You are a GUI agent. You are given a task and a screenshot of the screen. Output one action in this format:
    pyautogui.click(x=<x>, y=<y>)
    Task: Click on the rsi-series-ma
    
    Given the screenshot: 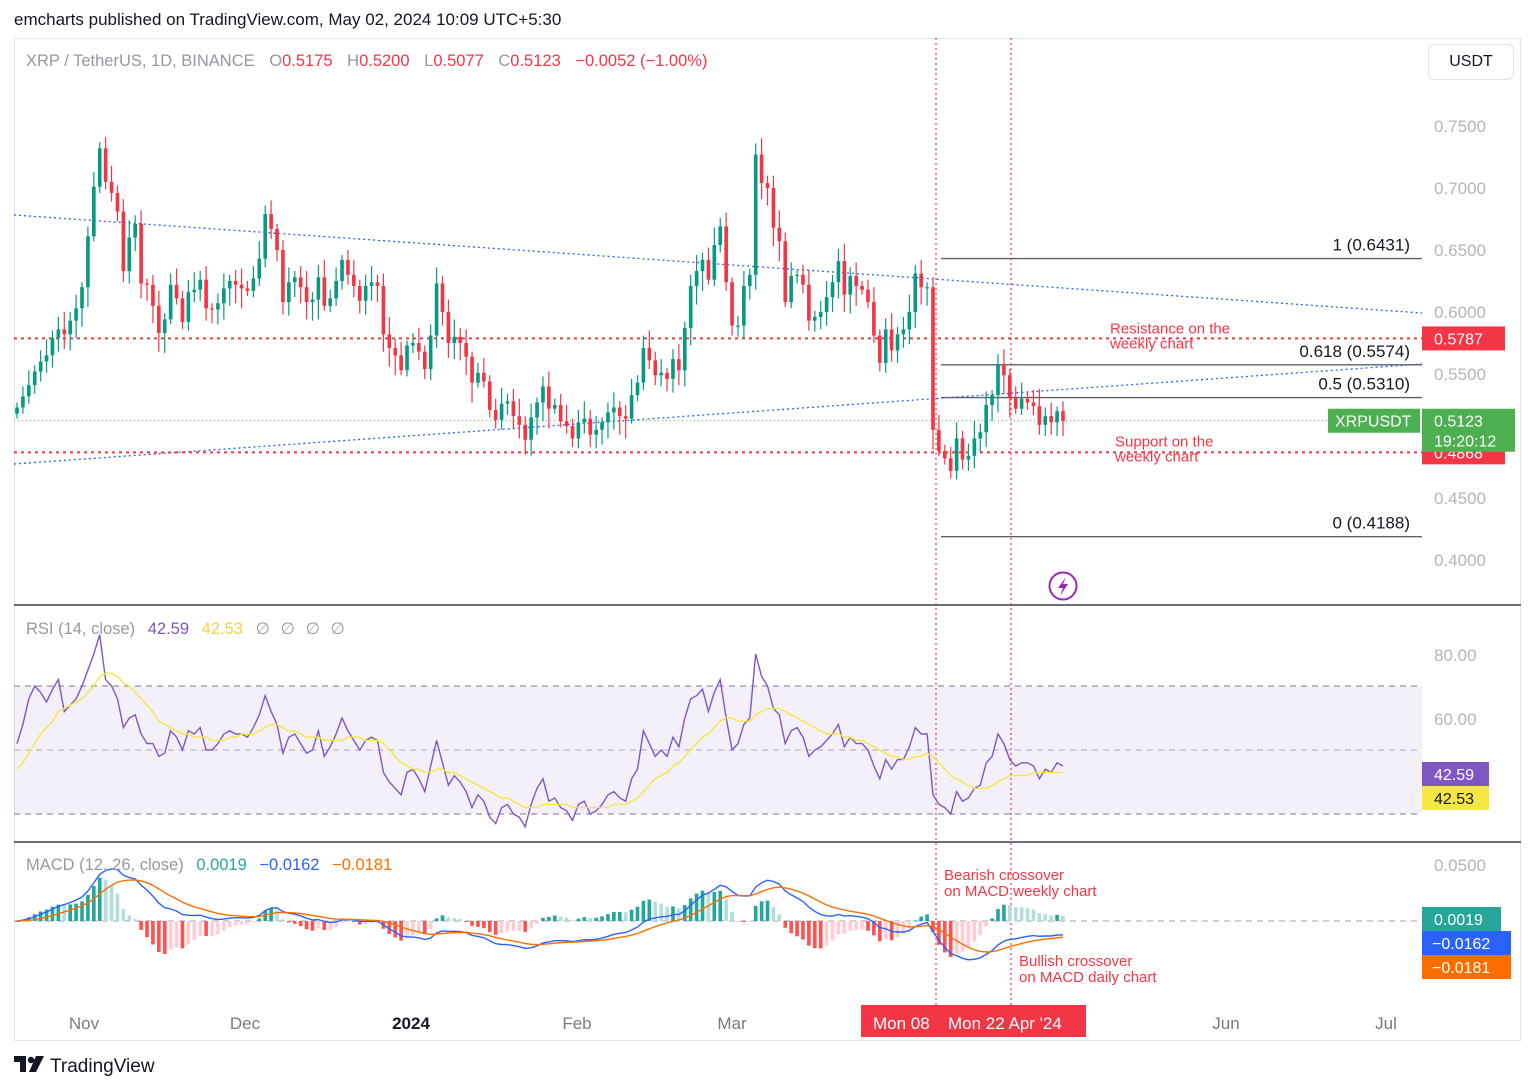 What is the action you would take?
    pyautogui.click(x=539, y=740)
    